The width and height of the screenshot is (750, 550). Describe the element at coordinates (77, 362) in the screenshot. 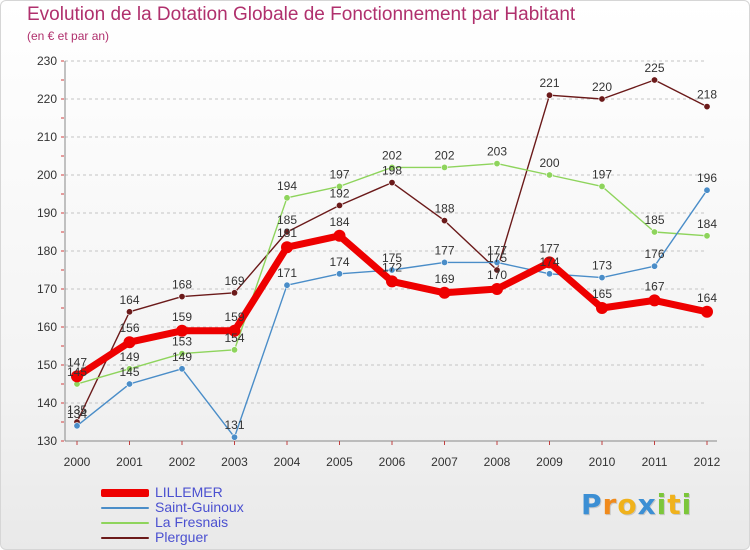

I see `data-label: 147` at that location.